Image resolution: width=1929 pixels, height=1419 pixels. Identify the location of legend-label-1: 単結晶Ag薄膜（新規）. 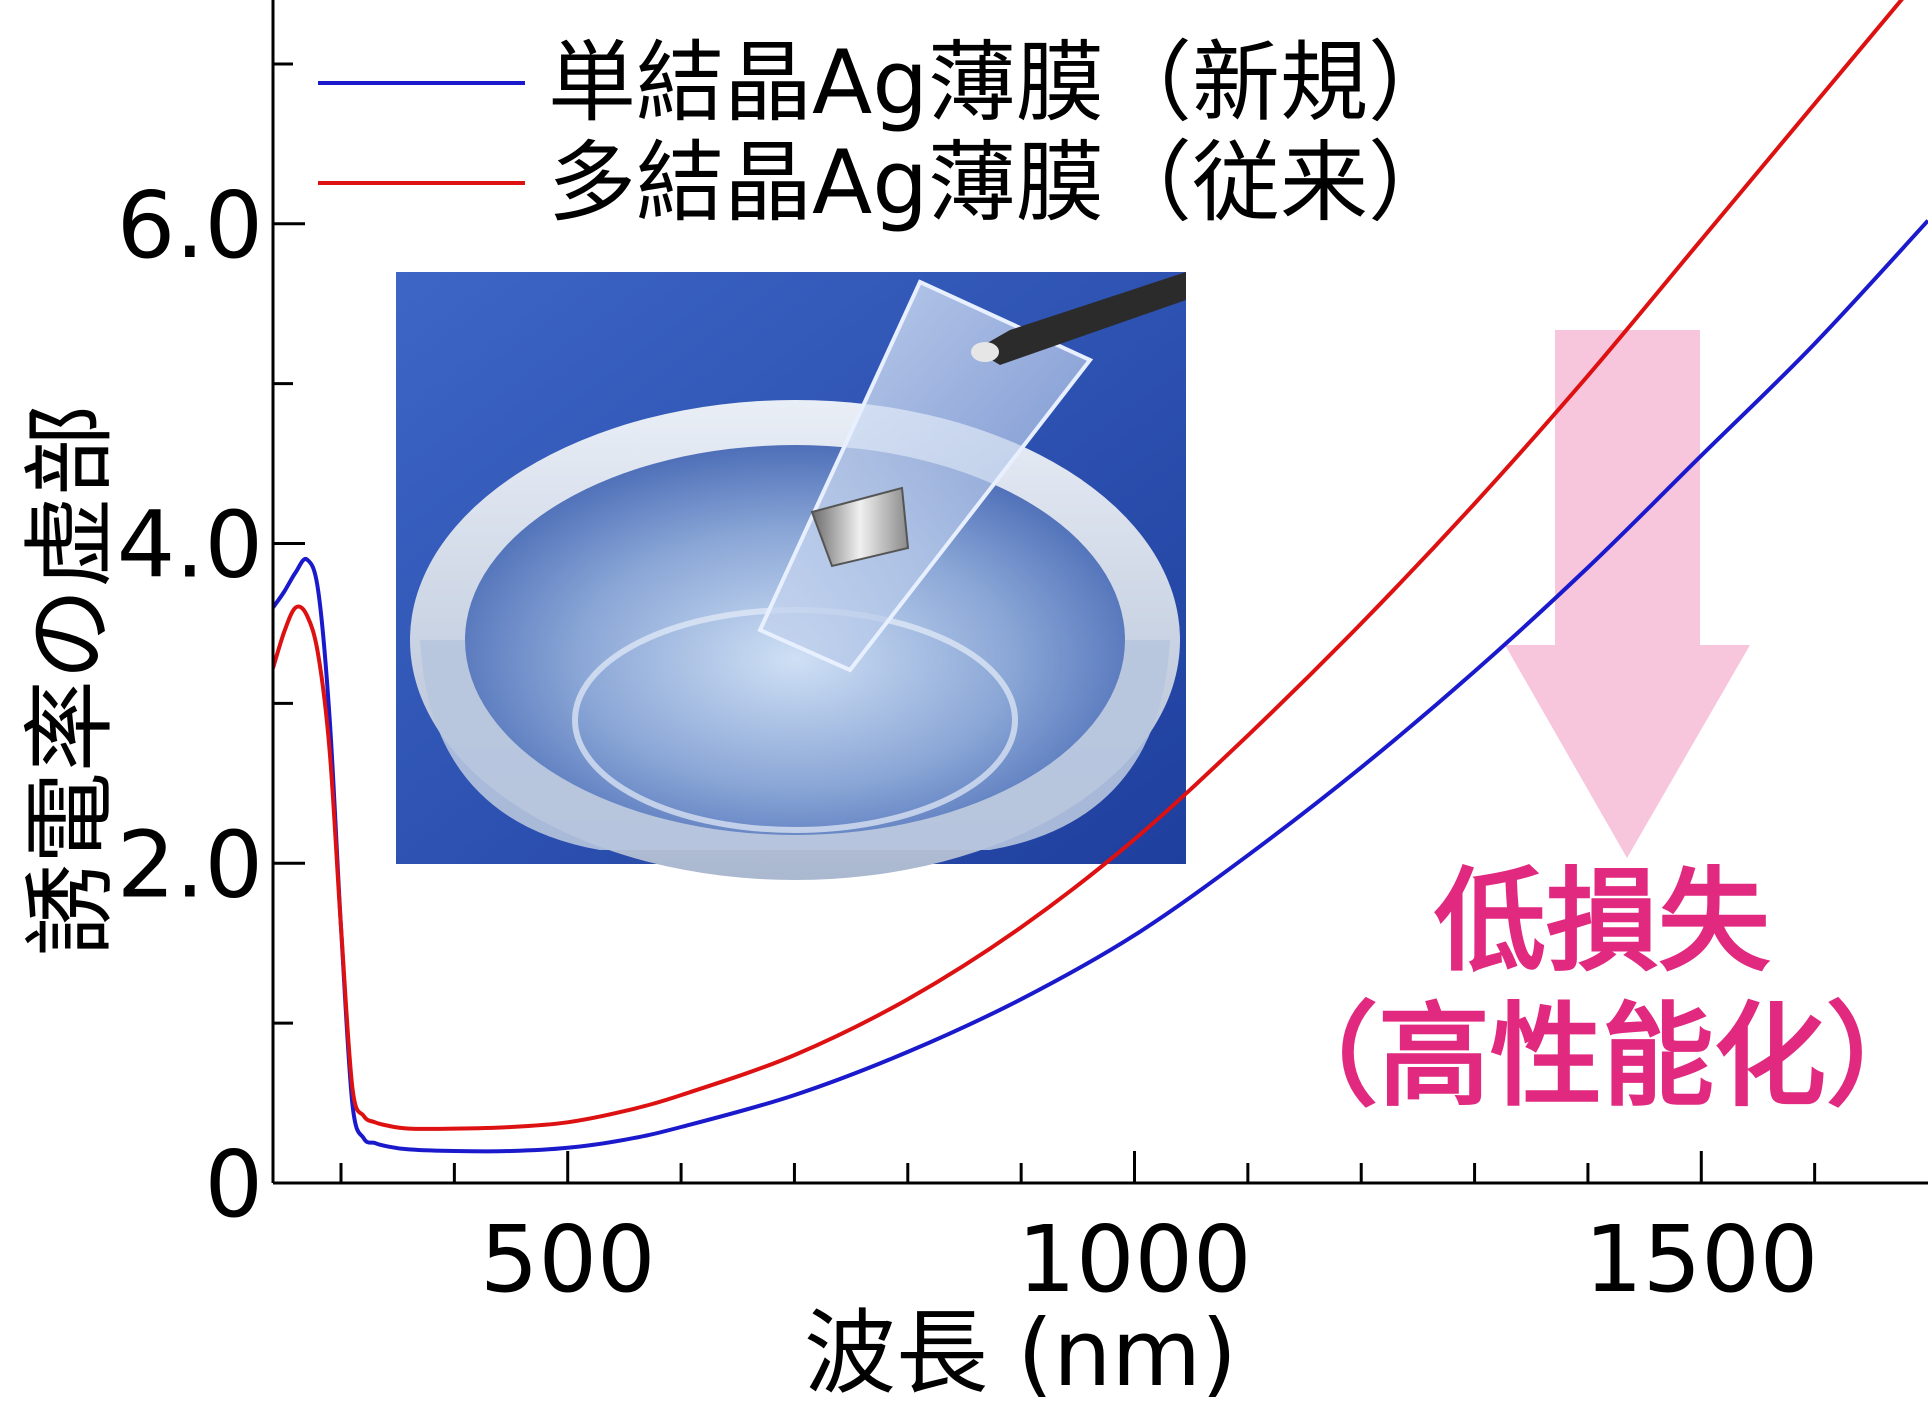
(1002, 82).